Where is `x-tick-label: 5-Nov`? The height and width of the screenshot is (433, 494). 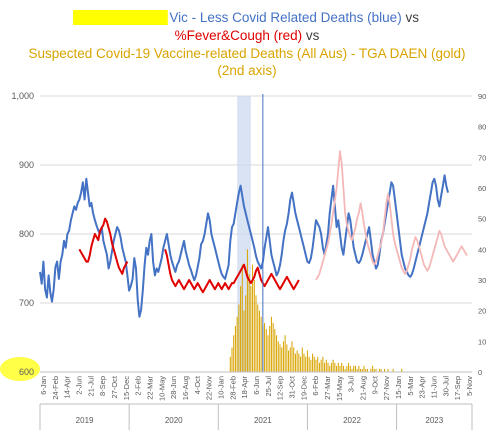 x-tick-label: 5-Nov is located at coordinates (469, 386).